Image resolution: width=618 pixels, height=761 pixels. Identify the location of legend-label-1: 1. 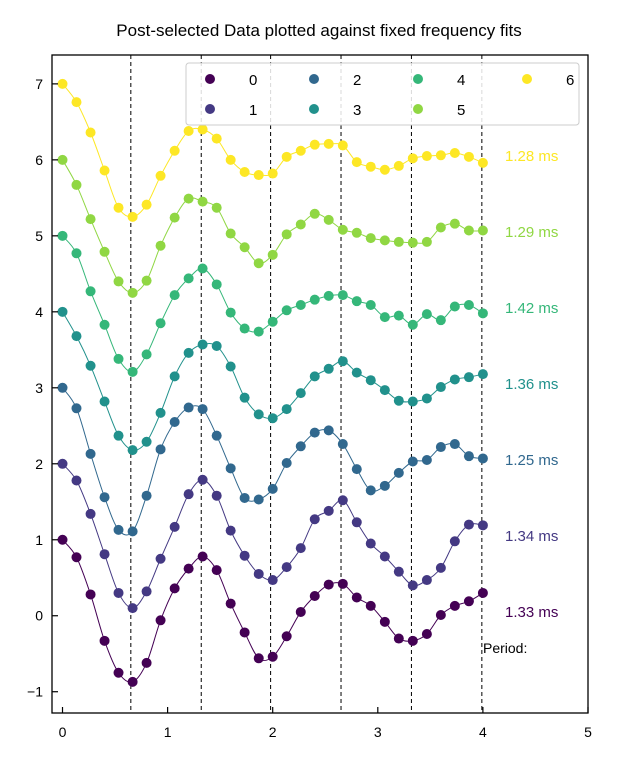
(253, 110).